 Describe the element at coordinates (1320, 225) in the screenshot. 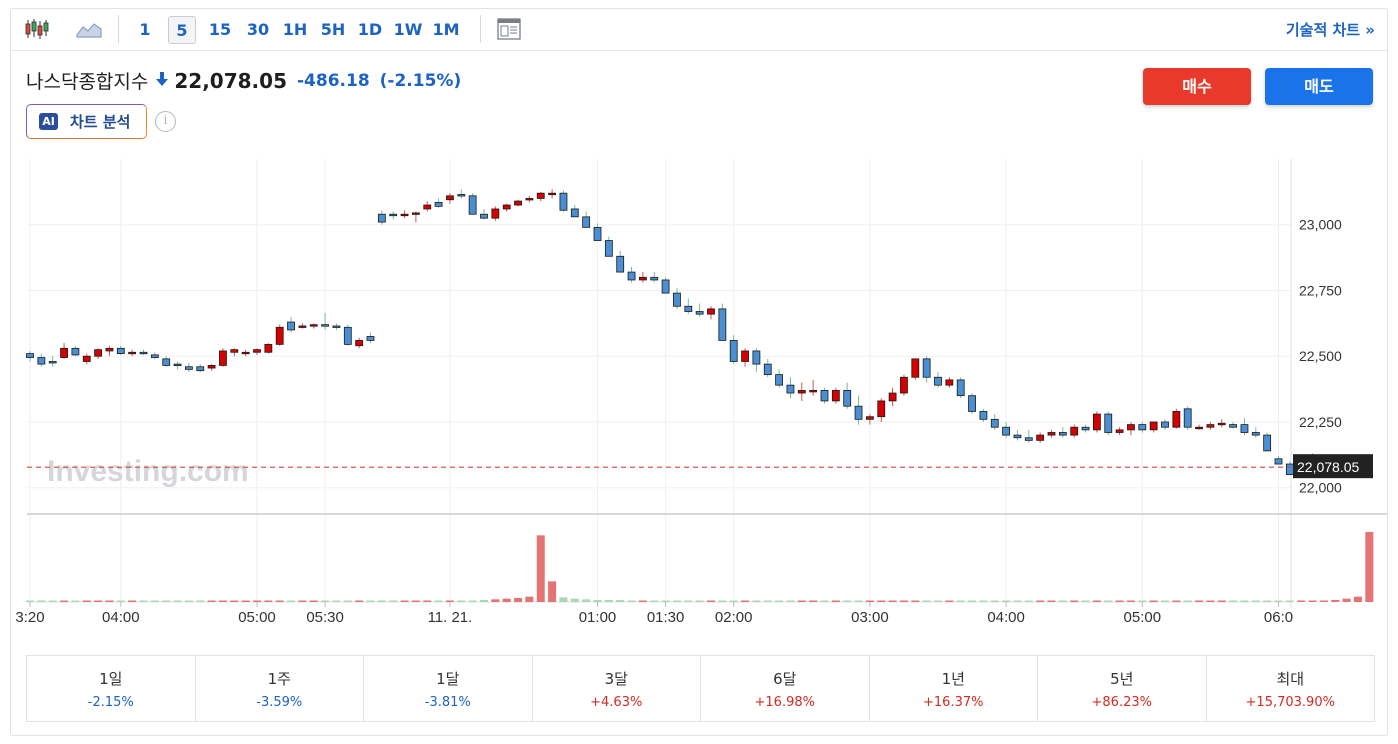

I see `y-tick-label: 23,000` at that location.